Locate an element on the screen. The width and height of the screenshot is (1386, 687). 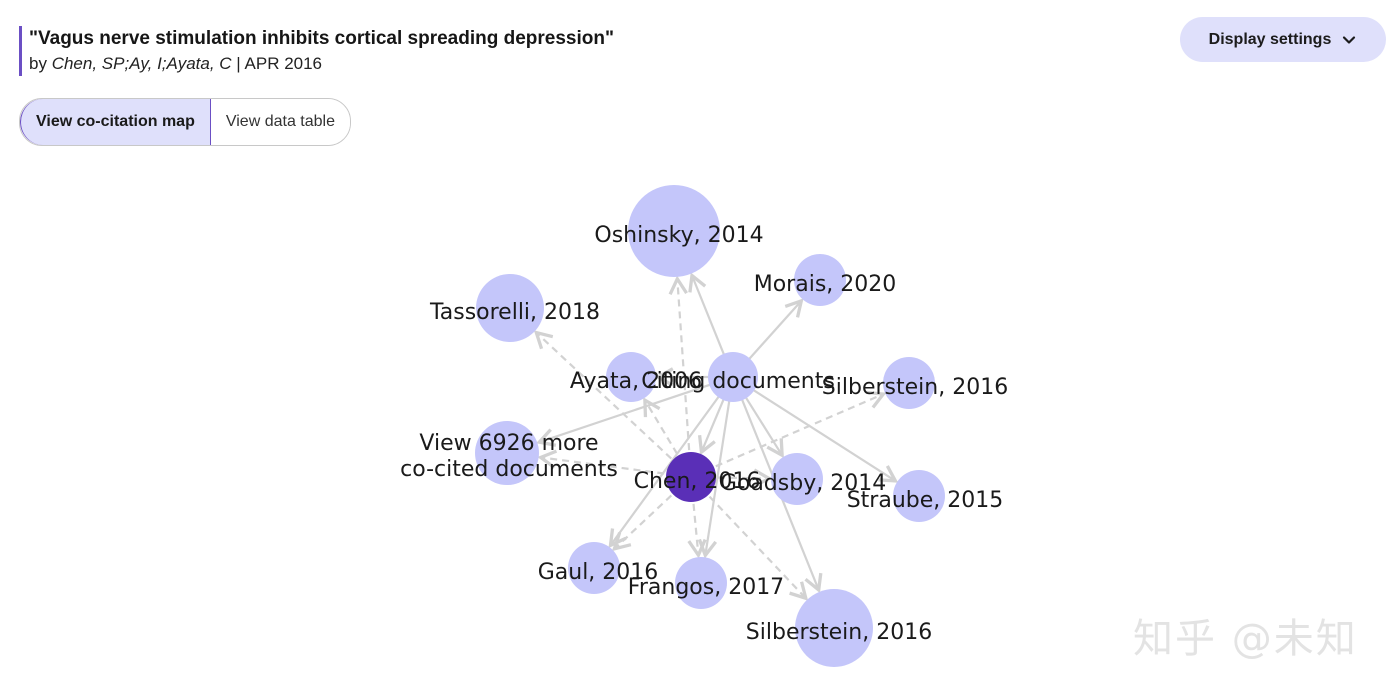
cocited-node-6-label: Goadsby, 2014 is located at coordinates (803, 483).